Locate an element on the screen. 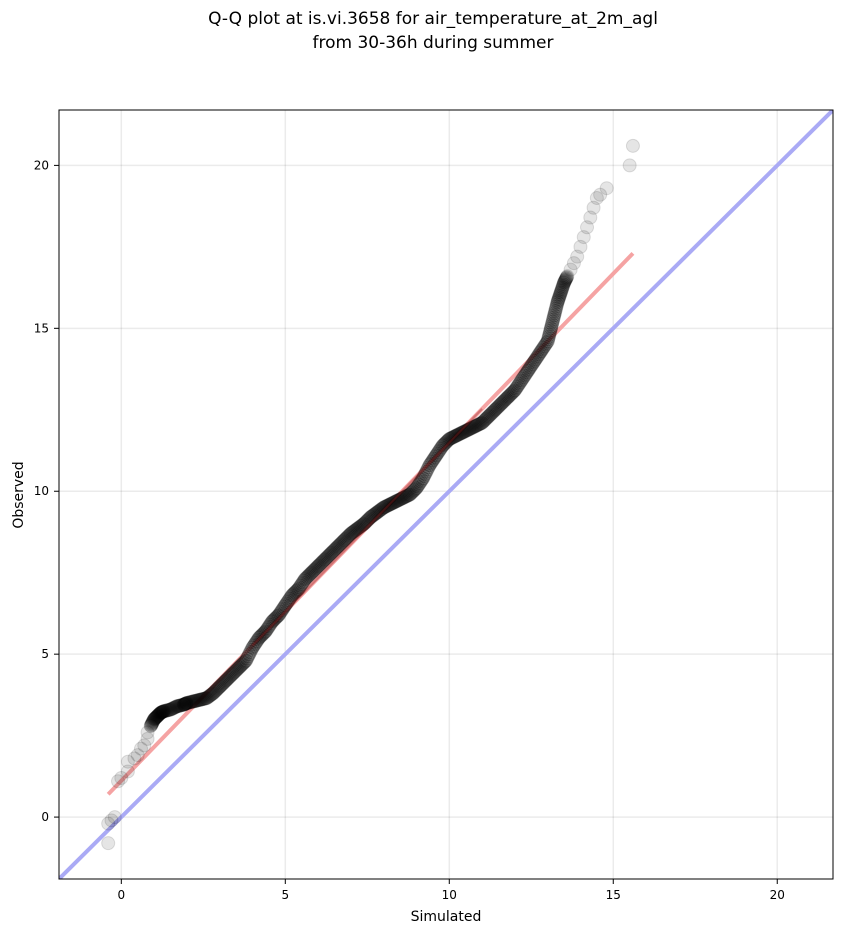 Image resolution: width=843 pixels, height=934 pixels. y-tick-label: 0 is located at coordinates (45, 817).